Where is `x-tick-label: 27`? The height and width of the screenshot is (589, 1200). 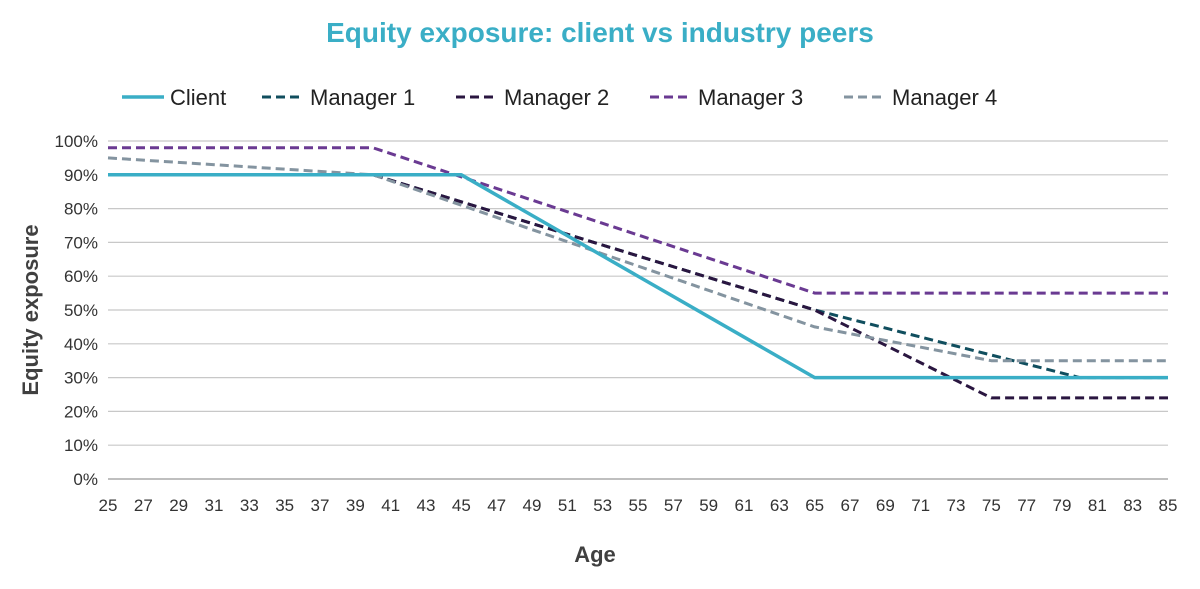 x-tick-label: 27 is located at coordinates (143, 505).